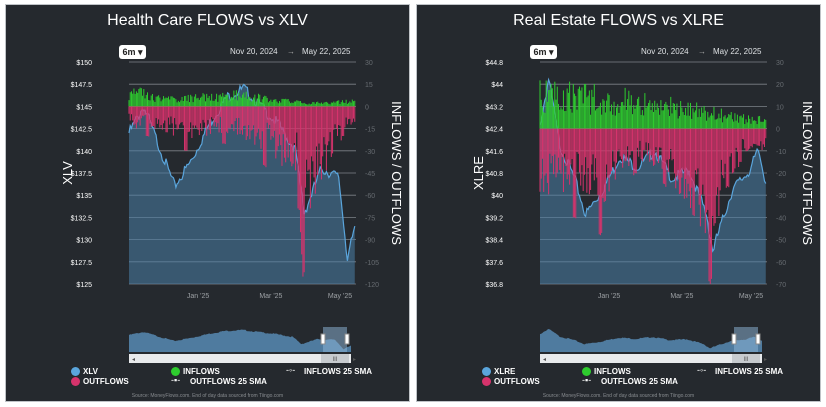  What do you see at coordinates (372, 263) in the screenshot?
I see `y2-tick-label: -105` at bounding box center [372, 263].